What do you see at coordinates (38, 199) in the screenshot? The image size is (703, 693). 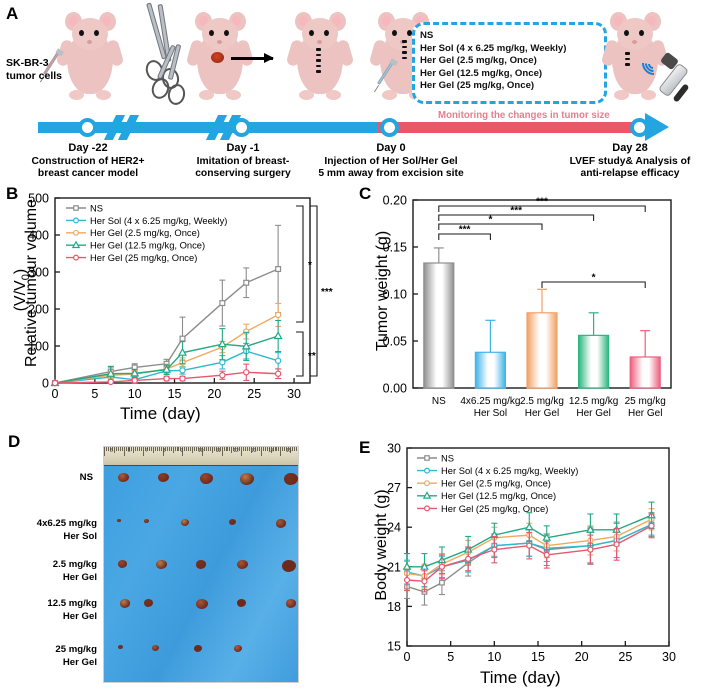 I see `y-tick-label: 500` at bounding box center [38, 199].